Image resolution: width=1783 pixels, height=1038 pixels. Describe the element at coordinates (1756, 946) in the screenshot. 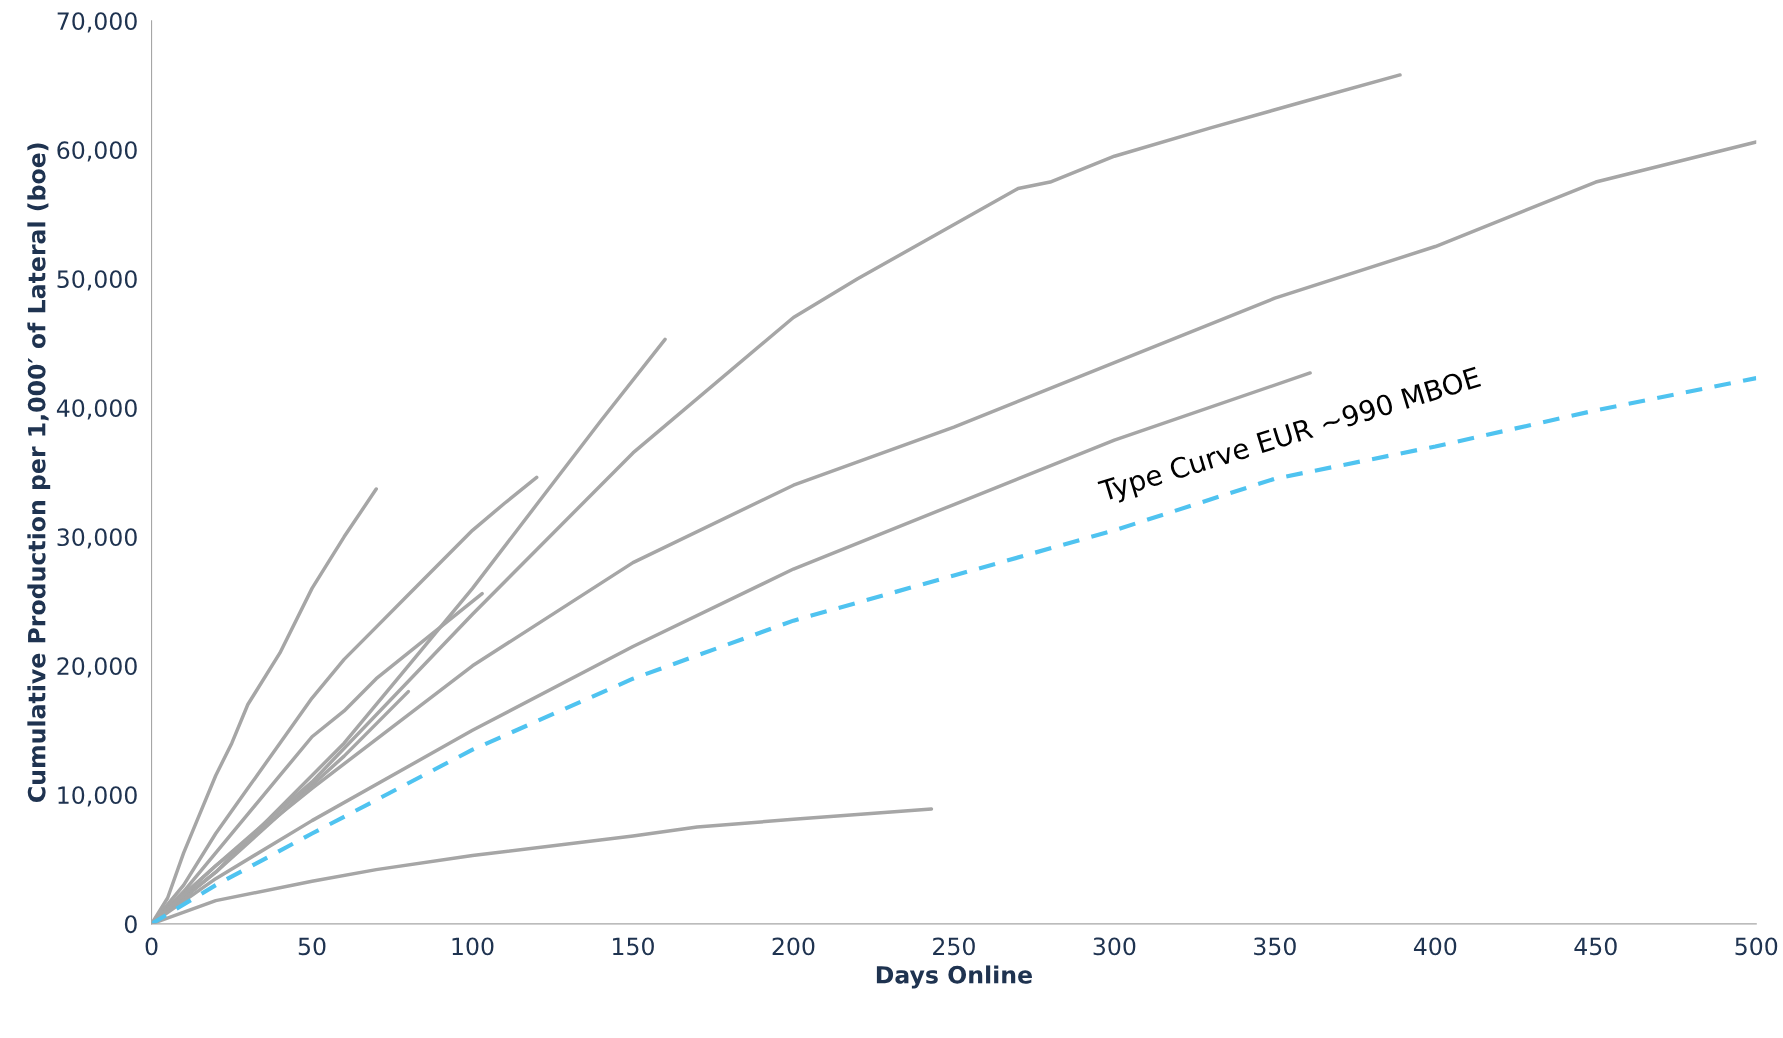

I see `x-tick-label: 500` at that location.